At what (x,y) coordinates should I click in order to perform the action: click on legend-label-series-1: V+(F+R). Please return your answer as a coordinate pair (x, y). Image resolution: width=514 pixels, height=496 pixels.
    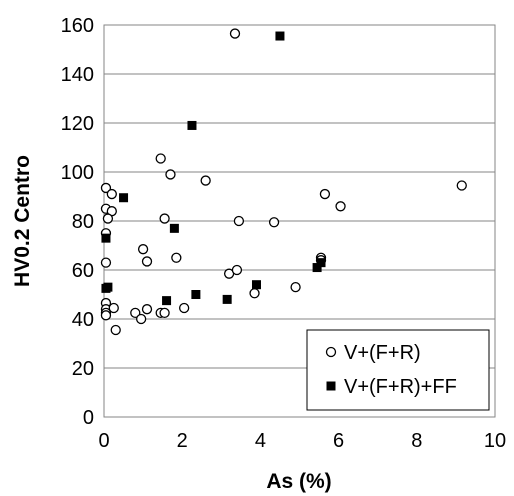
    Looking at the image, I should click on (382, 353).